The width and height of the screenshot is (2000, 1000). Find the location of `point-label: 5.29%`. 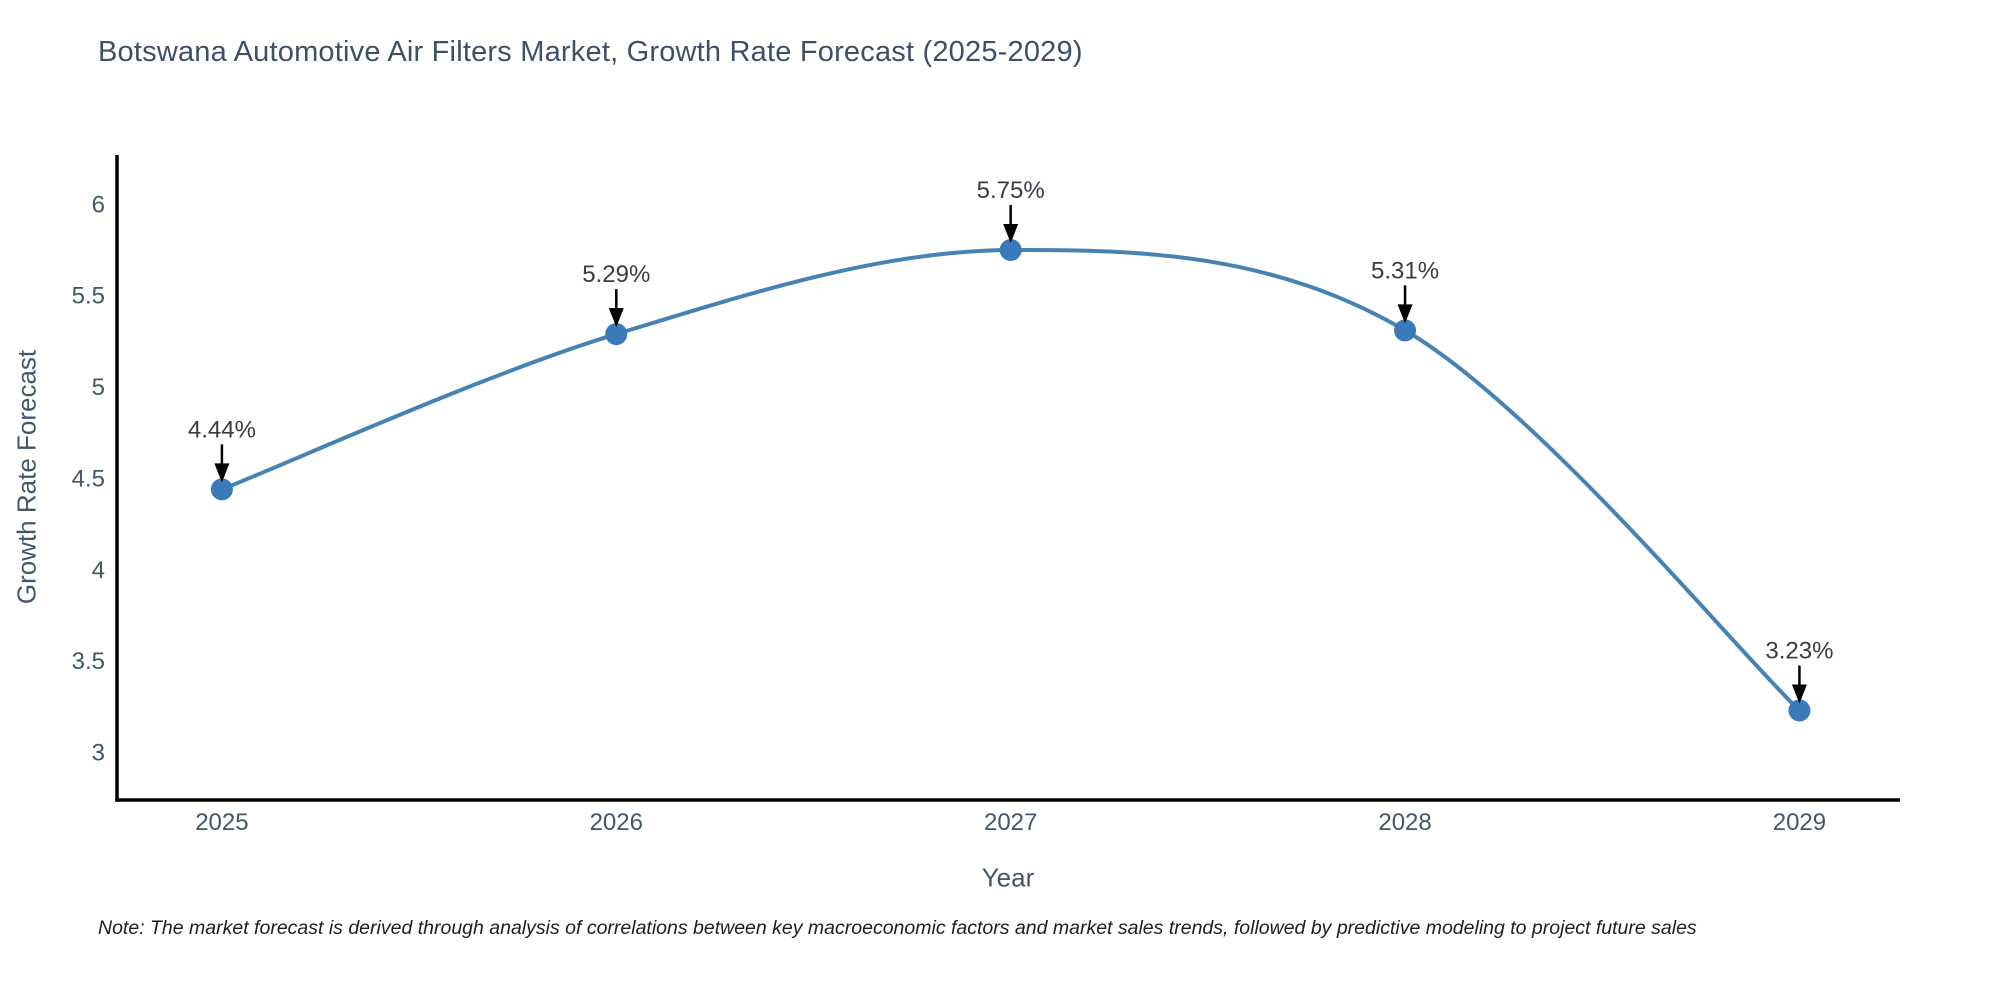

point-label: 5.29% is located at coordinates (616, 274).